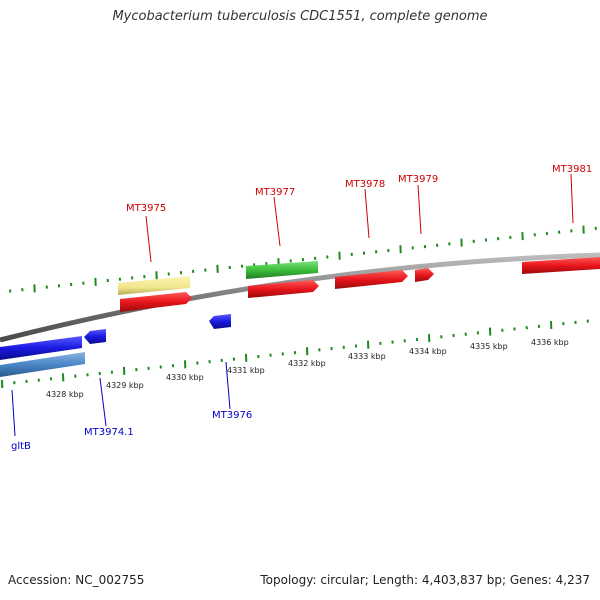  I want to click on outer-tick-row, so click(303, 259).